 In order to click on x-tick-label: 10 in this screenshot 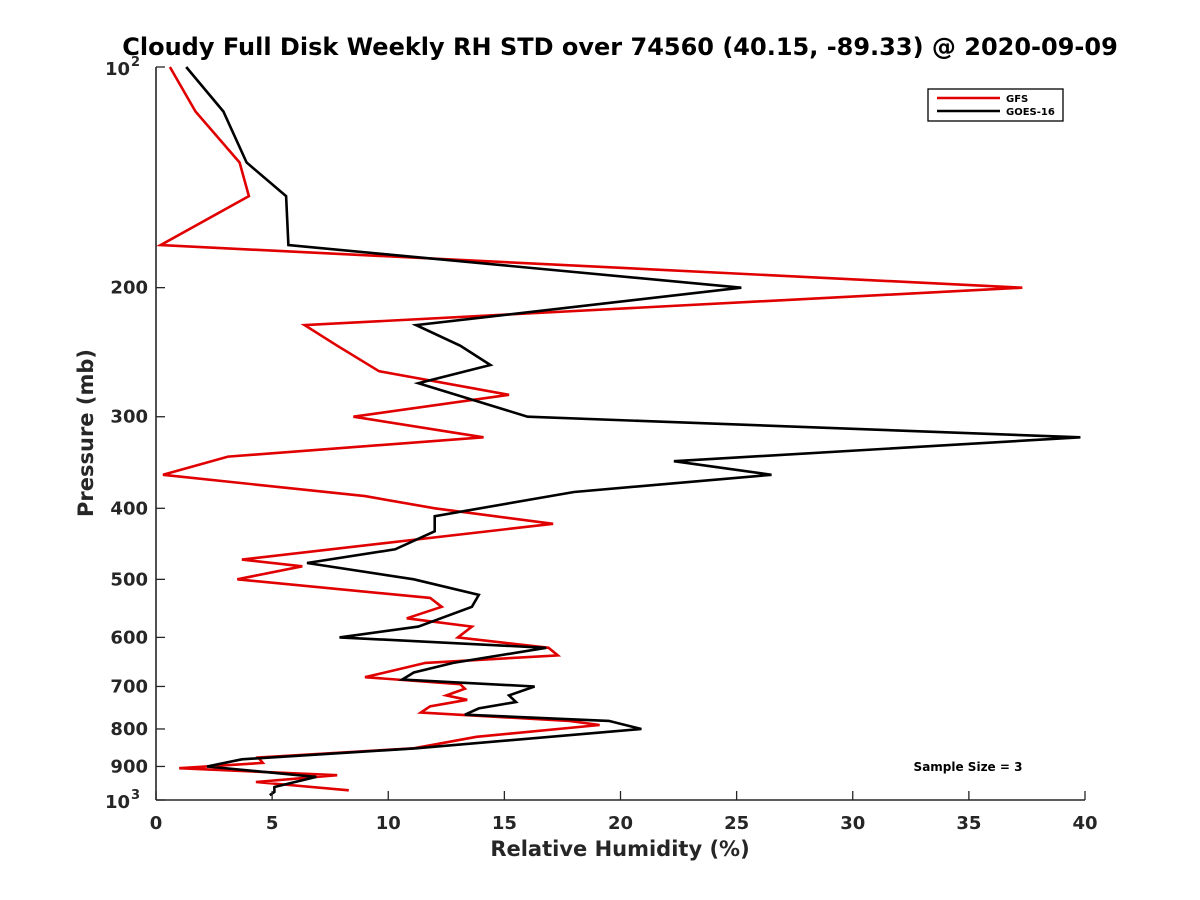, I will do `click(388, 823)`.